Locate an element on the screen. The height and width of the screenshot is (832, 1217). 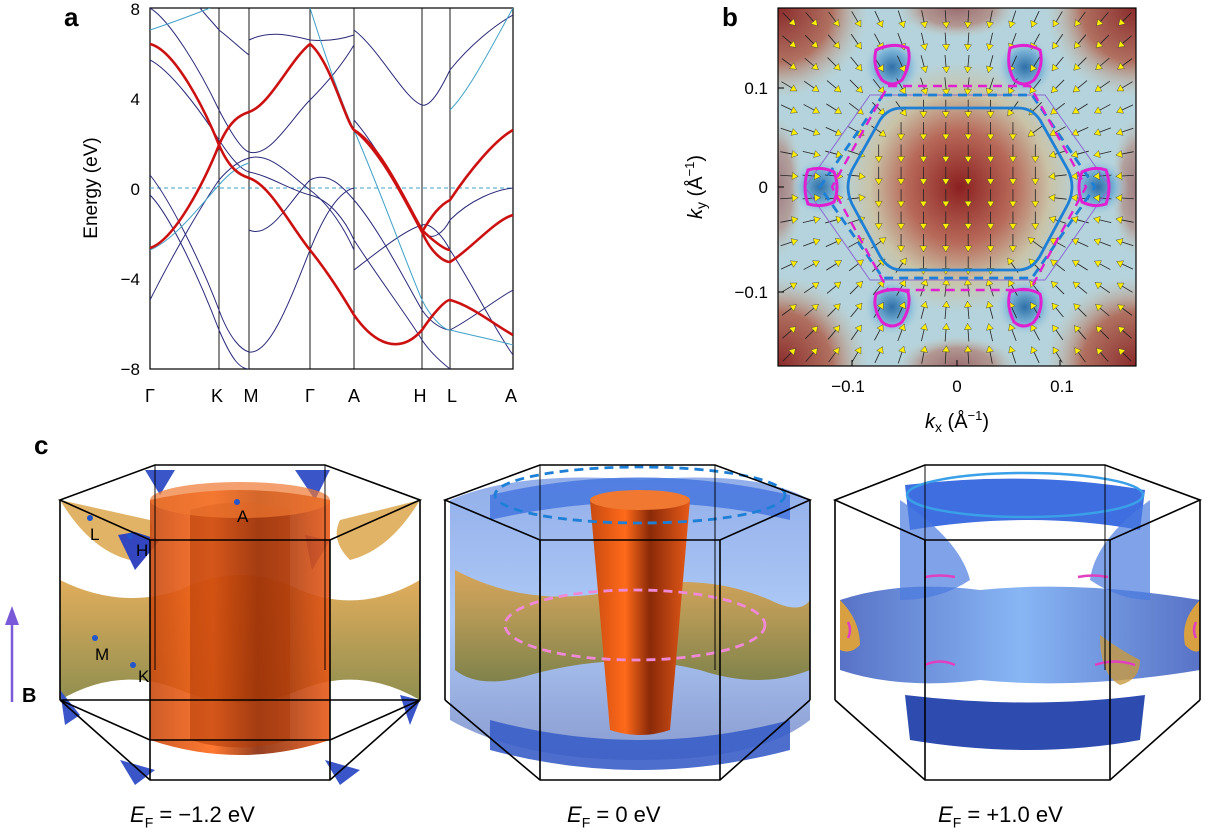
kpath-label: Γ is located at coordinates (150, 396).